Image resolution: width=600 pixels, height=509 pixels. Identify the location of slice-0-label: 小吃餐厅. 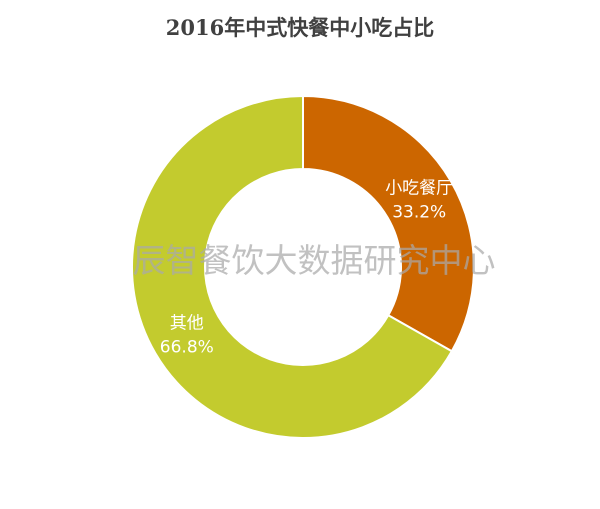
(419, 188).